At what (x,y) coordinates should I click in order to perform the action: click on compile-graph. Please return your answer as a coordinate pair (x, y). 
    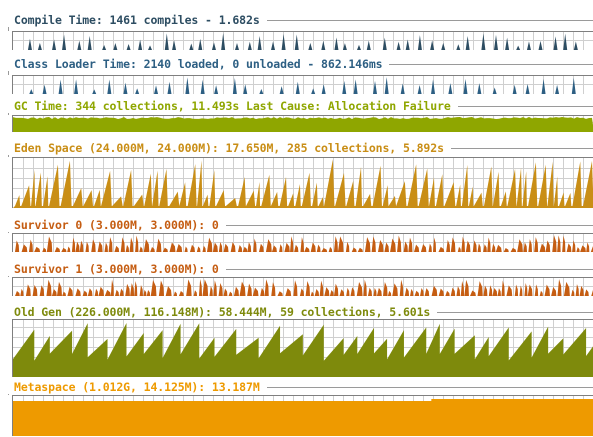
    Looking at the image, I should click on (303, 41).